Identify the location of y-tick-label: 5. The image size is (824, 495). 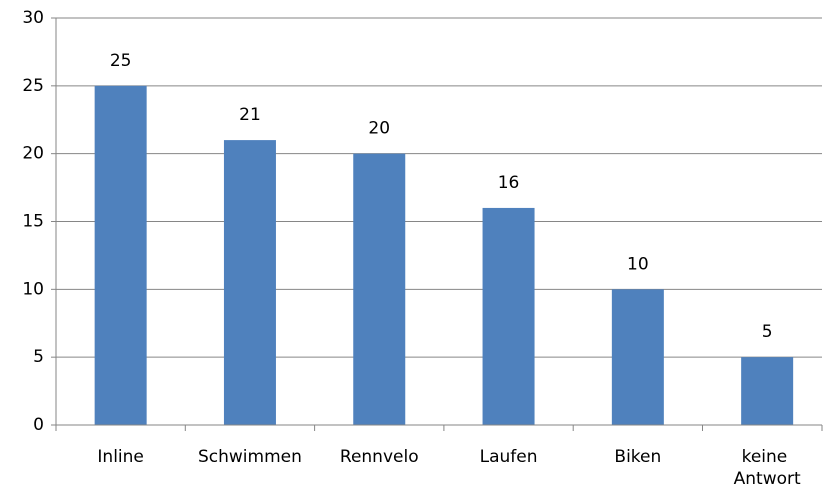
(38, 357).